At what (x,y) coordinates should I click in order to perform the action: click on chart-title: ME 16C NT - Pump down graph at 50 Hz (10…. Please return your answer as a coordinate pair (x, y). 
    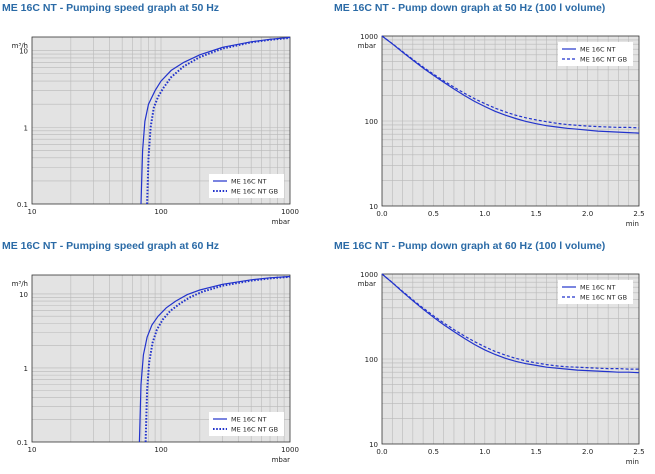
    Looking at the image, I should click on (470, 8).